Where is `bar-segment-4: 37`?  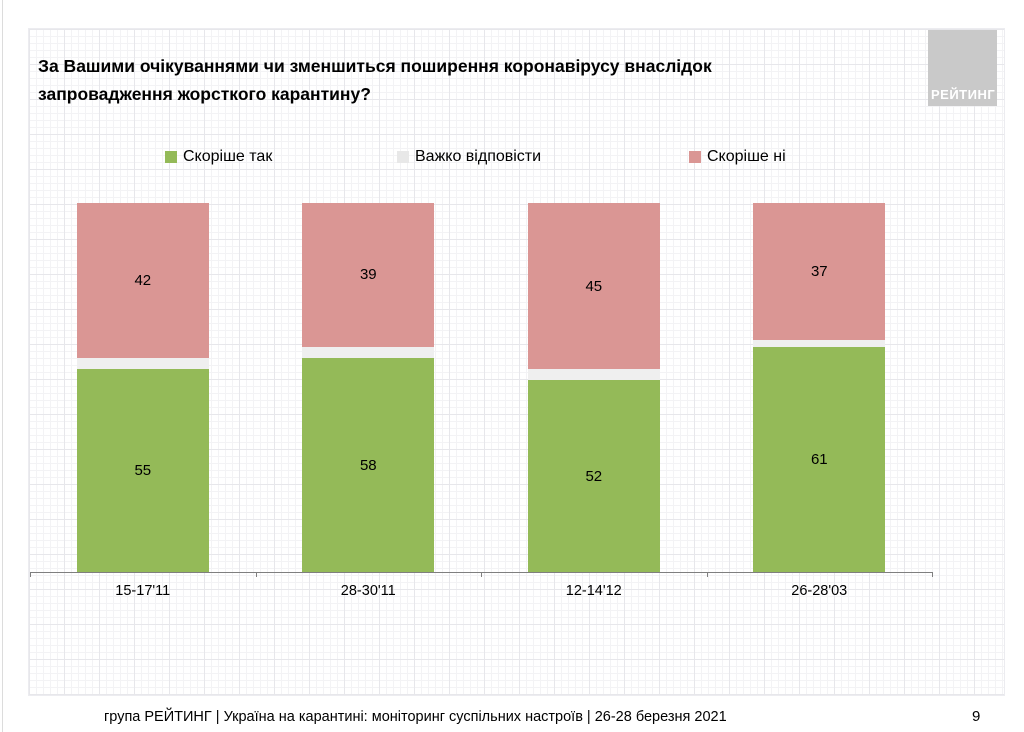
bar-segment-4: 37 is located at coordinates (819, 271).